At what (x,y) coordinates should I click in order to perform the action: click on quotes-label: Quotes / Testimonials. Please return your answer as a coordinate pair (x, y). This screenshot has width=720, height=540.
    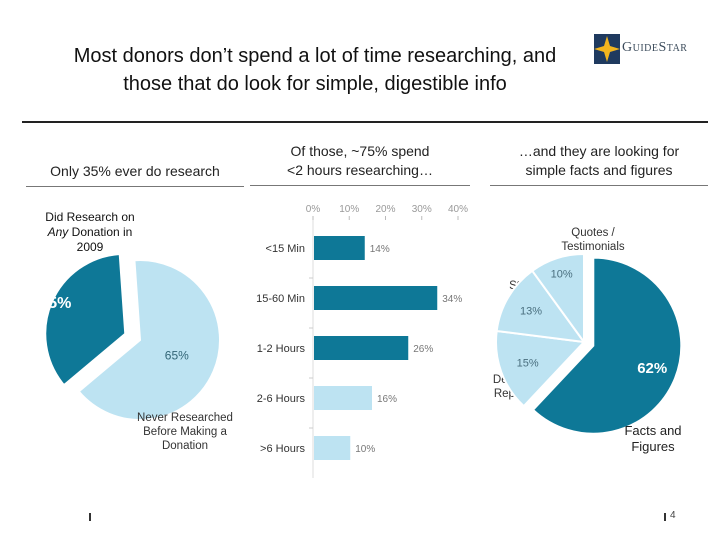
    Looking at the image, I should click on (593, 240).